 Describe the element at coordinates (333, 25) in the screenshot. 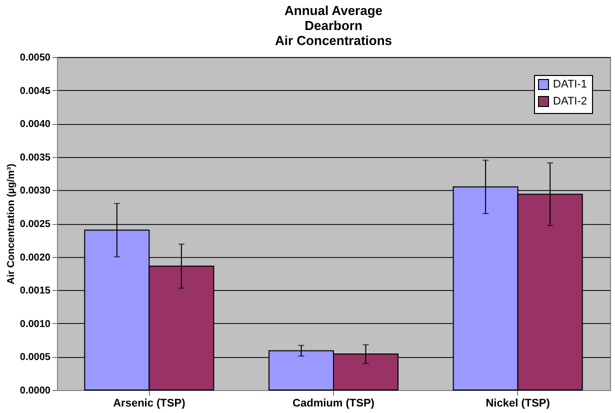

I see `text: Dearborn` at that location.